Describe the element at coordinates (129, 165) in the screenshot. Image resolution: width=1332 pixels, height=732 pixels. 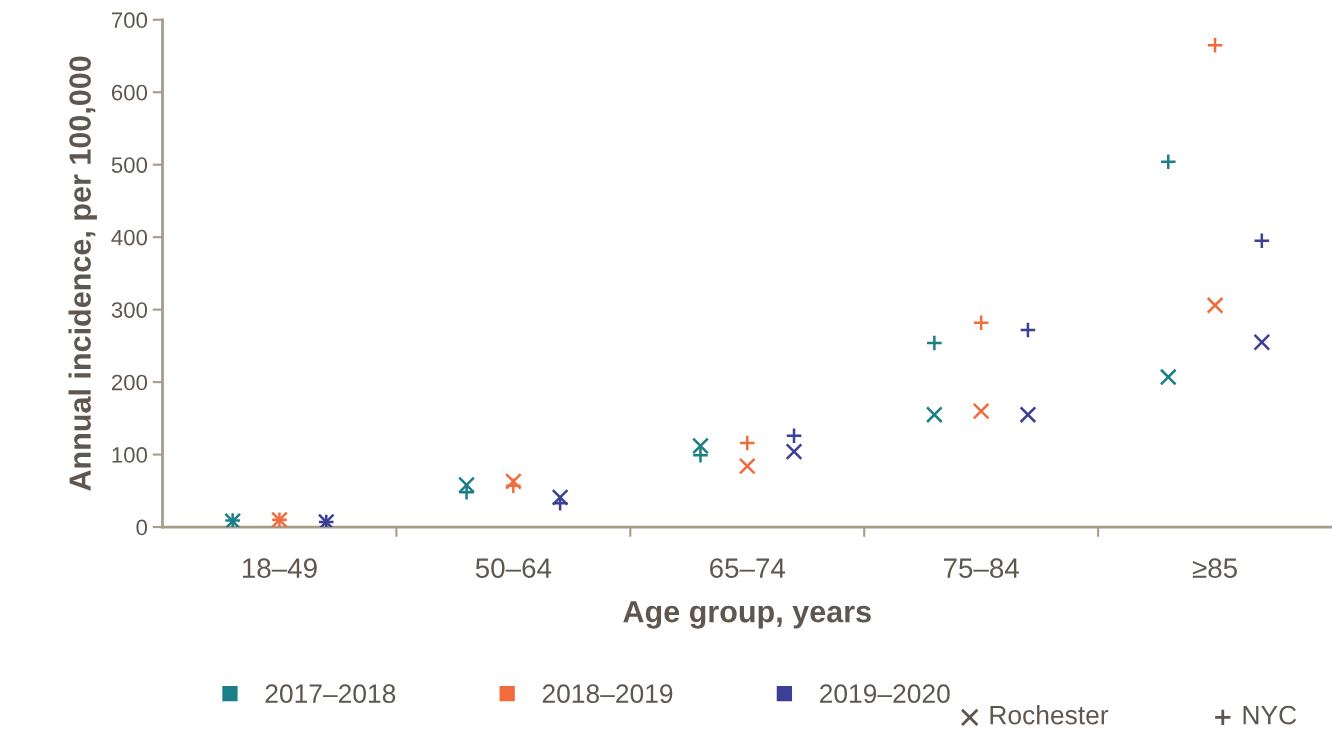
I see `y-tick-label: 500` at that location.